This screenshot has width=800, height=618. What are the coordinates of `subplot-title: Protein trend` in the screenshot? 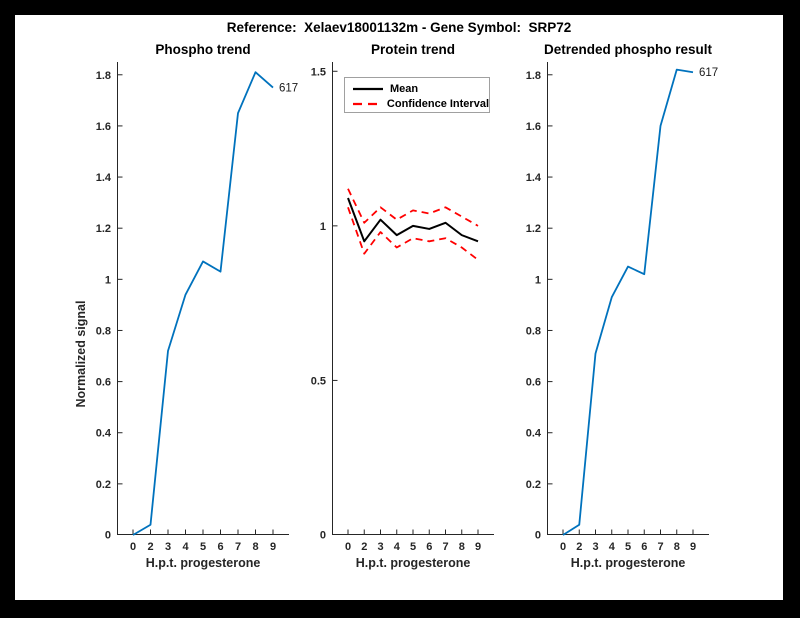 It's located at (412, 49).